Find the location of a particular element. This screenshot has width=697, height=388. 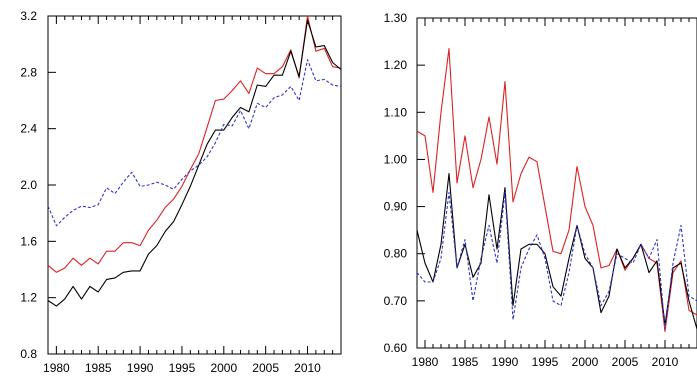

y-tick-label: 1.30 is located at coordinates (396, 18).